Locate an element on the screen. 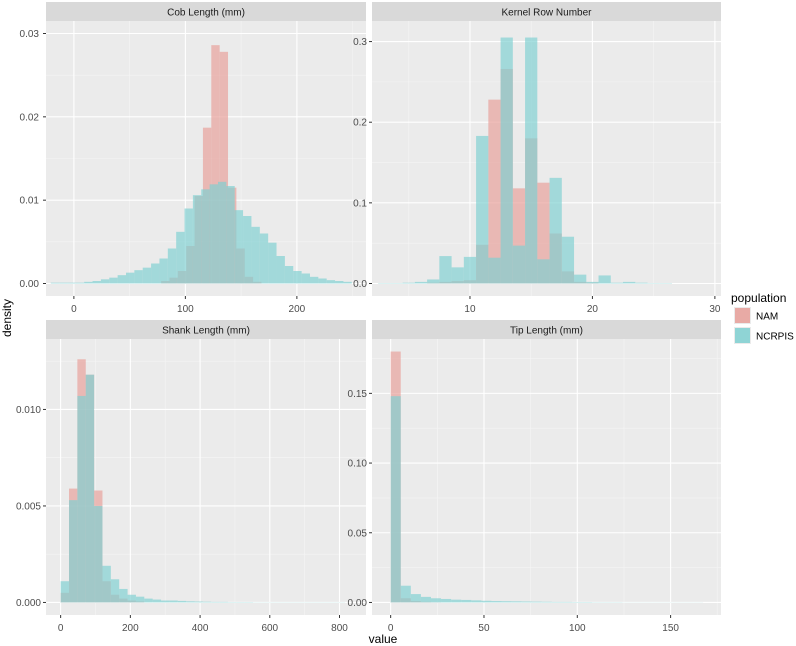  xtick-label: 100 is located at coordinates (577, 628).